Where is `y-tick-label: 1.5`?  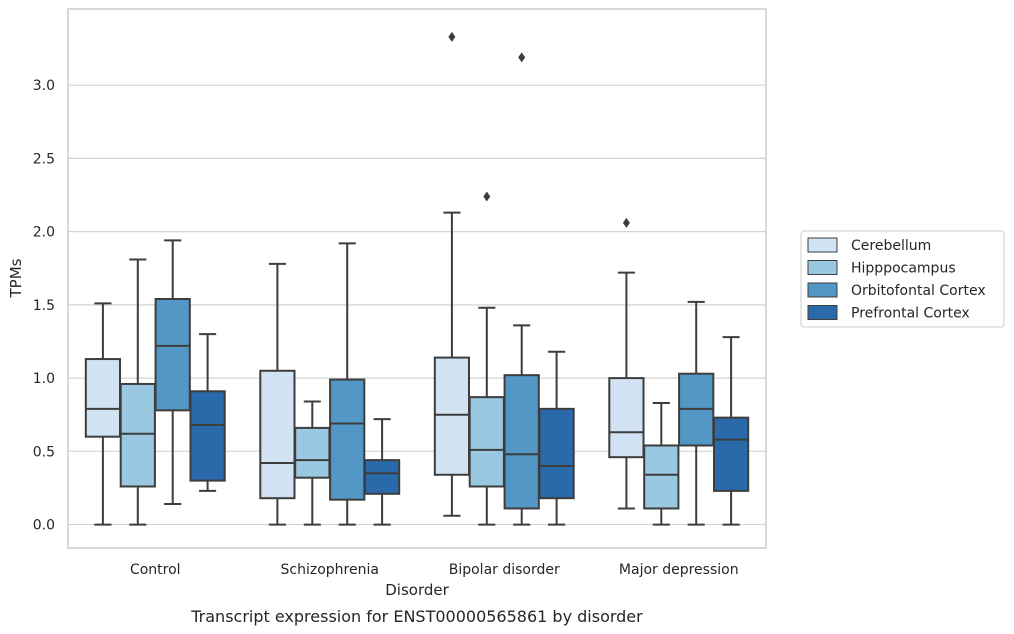 y-tick-label: 1.5 is located at coordinates (44, 306).